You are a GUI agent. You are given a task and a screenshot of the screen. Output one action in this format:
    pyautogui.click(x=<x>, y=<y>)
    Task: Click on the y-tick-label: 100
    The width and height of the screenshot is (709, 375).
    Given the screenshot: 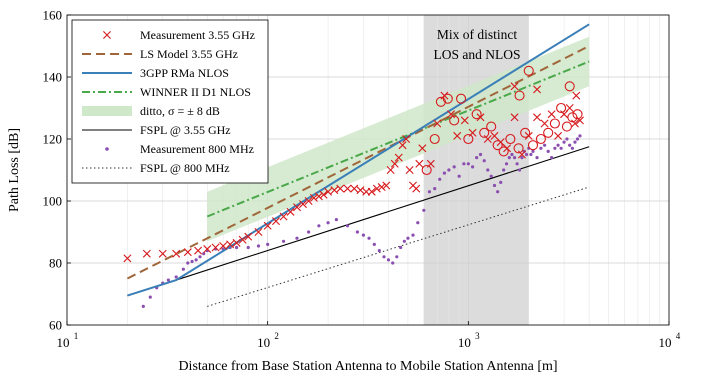 What is the action you would take?
    pyautogui.click(x=53, y=201)
    